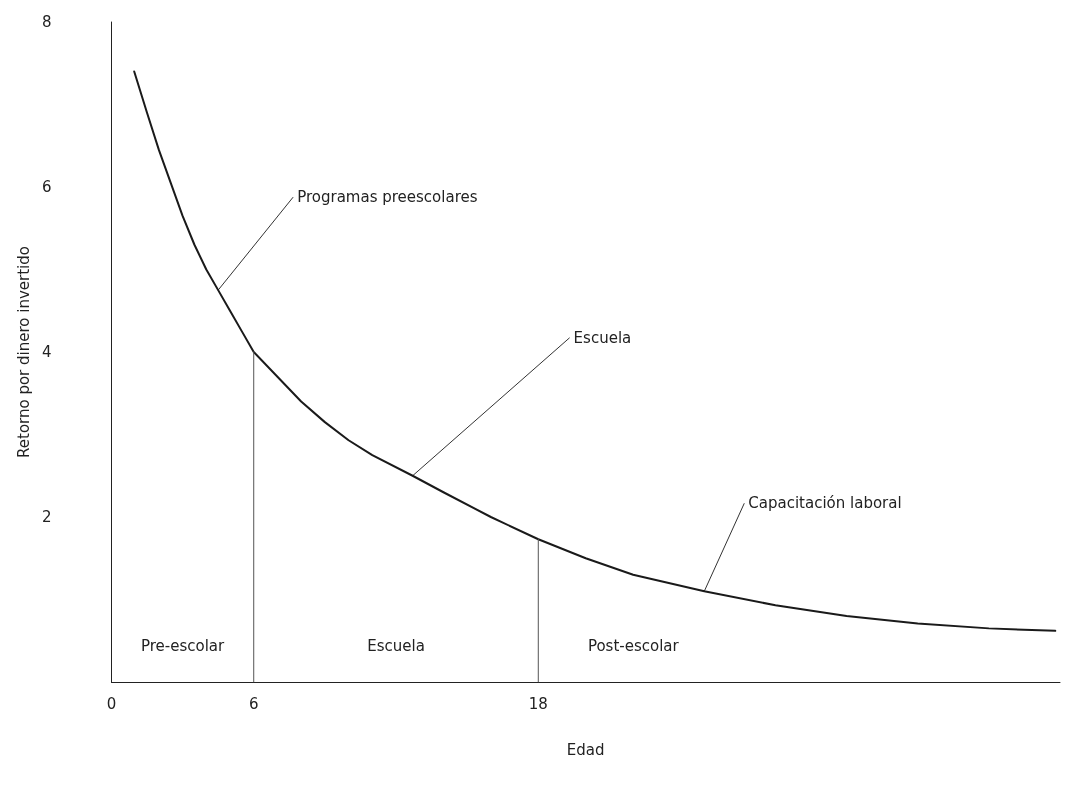 This screenshot has height=791, width=1076. What do you see at coordinates (183, 646) in the screenshot?
I see `annotation: Pre-escolar` at bounding box center [183, 646].